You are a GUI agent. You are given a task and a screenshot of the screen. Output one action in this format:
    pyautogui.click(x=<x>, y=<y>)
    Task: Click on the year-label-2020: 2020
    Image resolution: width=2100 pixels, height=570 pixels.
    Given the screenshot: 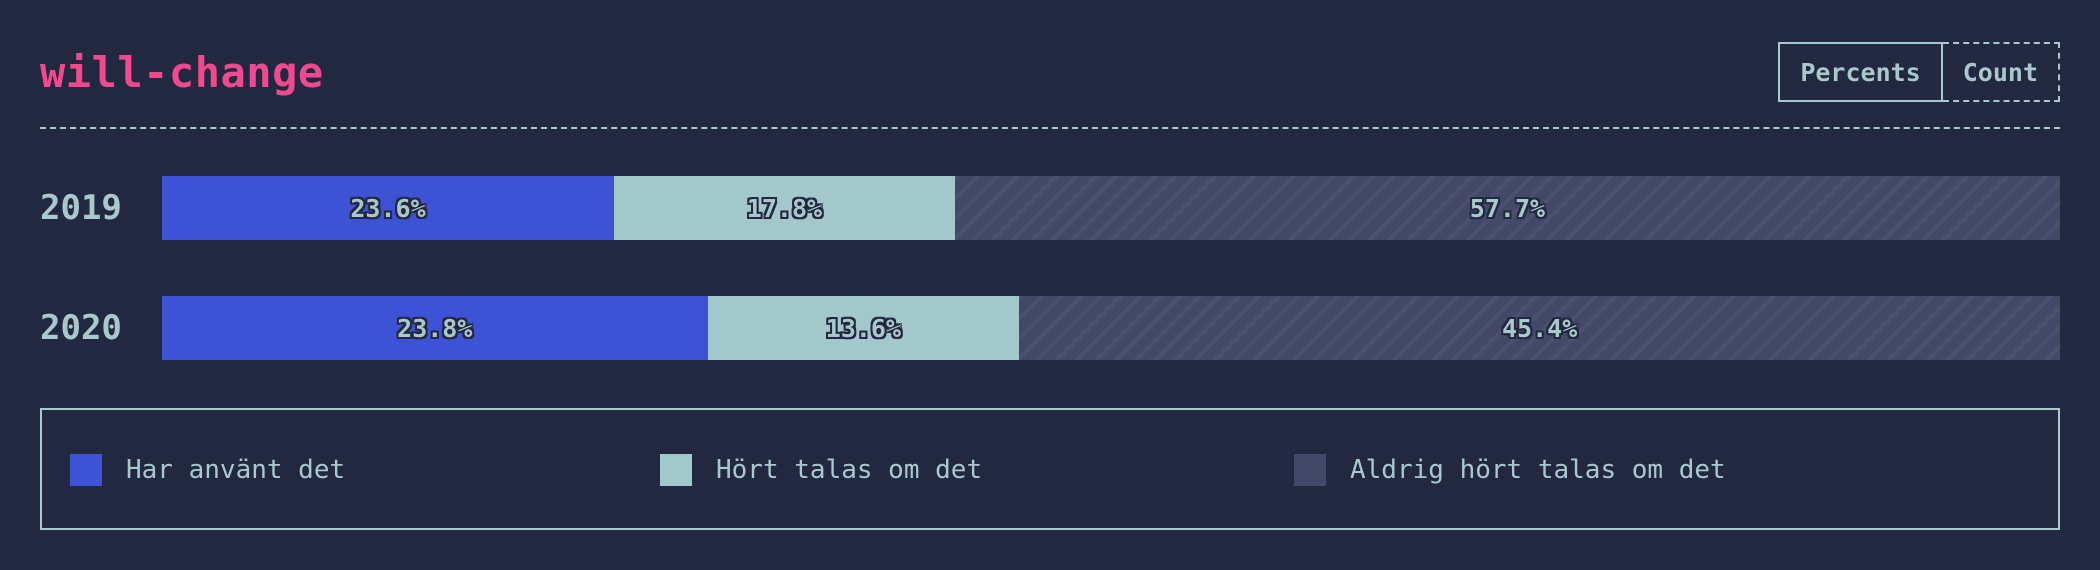 What is the action you would take?
    pyautogui.click(x=81, y=328)
    